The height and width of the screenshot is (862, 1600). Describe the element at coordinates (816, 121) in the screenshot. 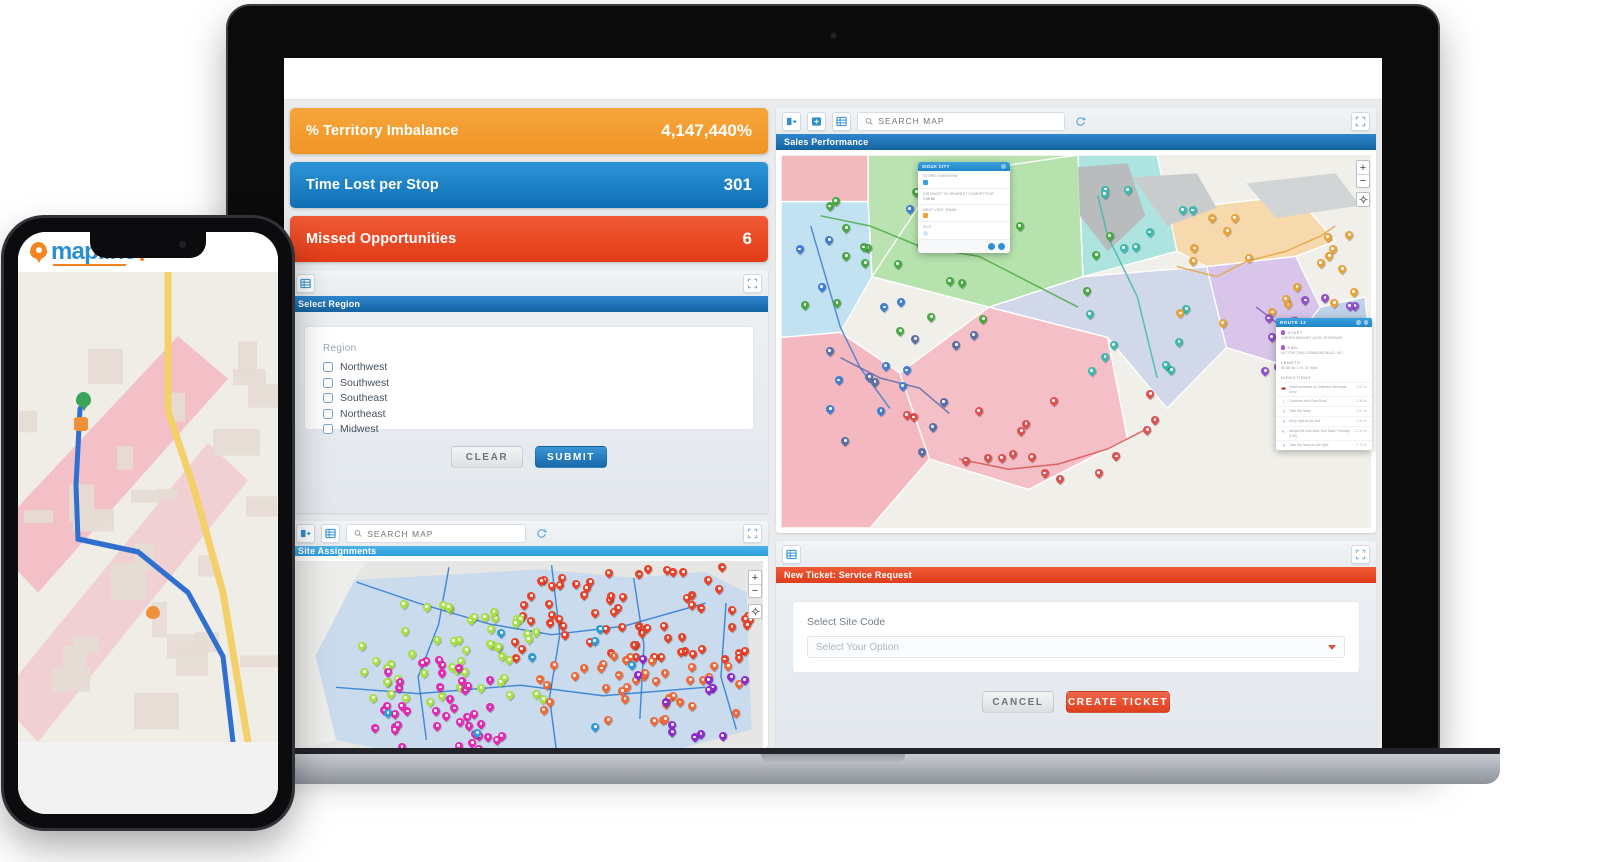

I see `add-icon` at that location.